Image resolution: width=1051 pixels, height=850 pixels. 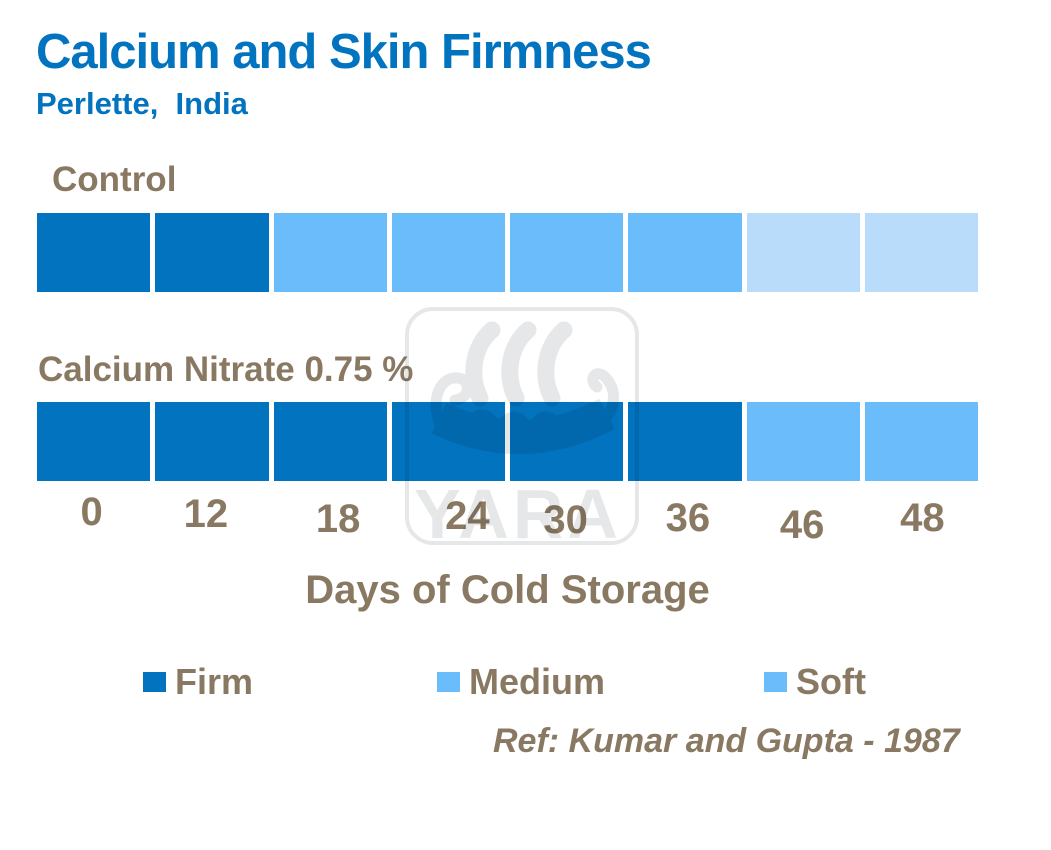 I want to click on calcium-nitrate-bar, so click(x=507, y=441).